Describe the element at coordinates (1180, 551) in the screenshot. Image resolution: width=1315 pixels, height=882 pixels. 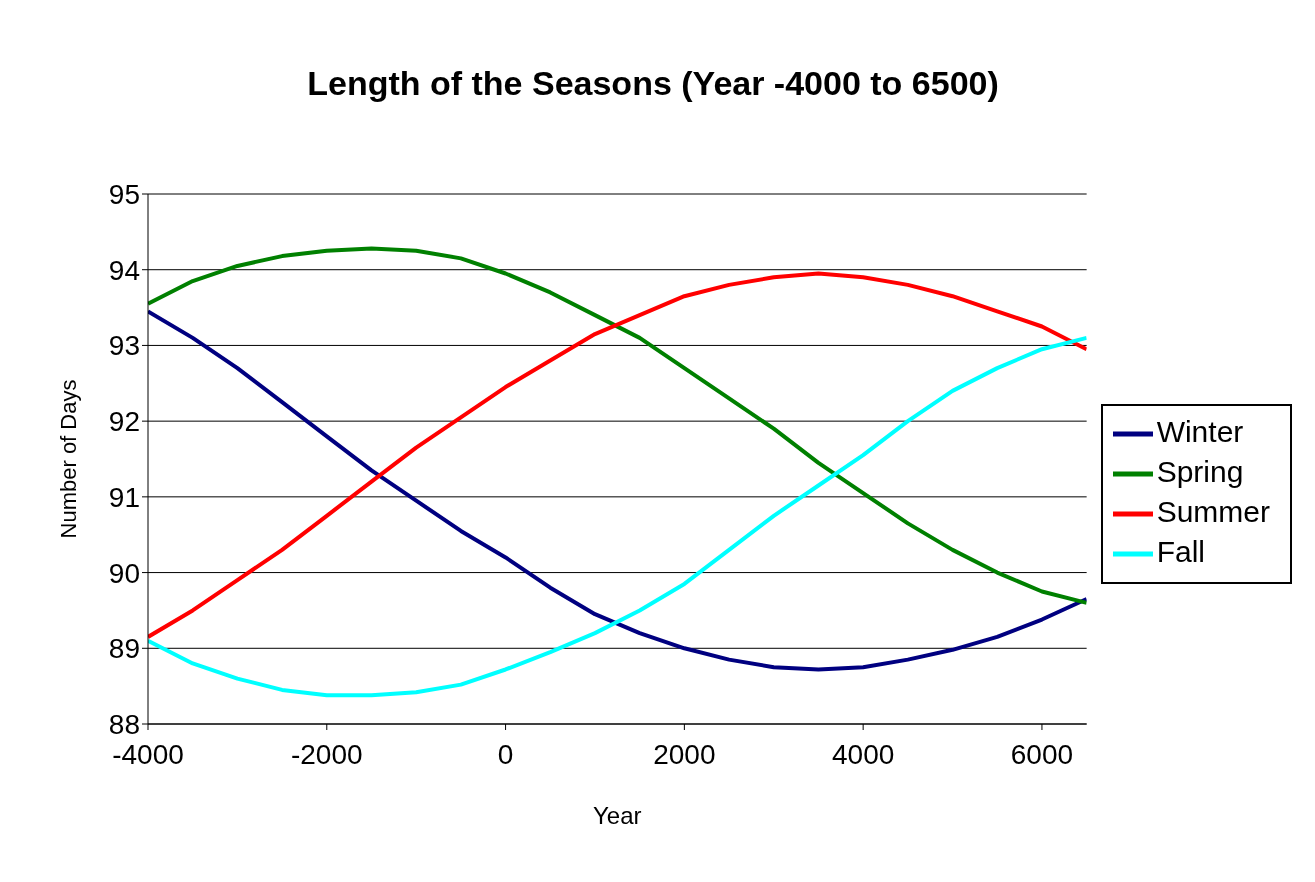
I see `legend-label: Fall` at that location.